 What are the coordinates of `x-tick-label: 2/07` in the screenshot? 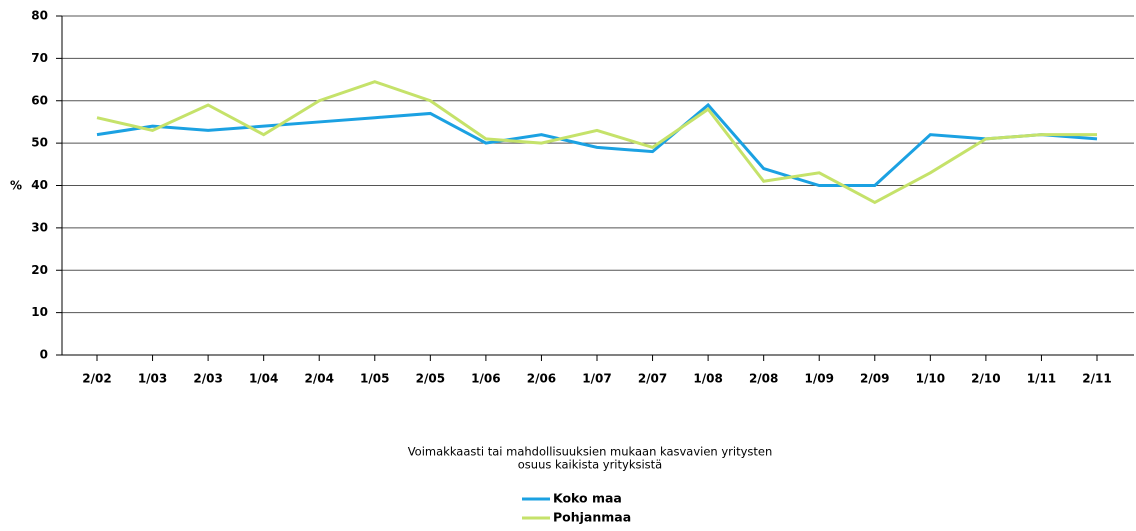 It's located at (652, 379).